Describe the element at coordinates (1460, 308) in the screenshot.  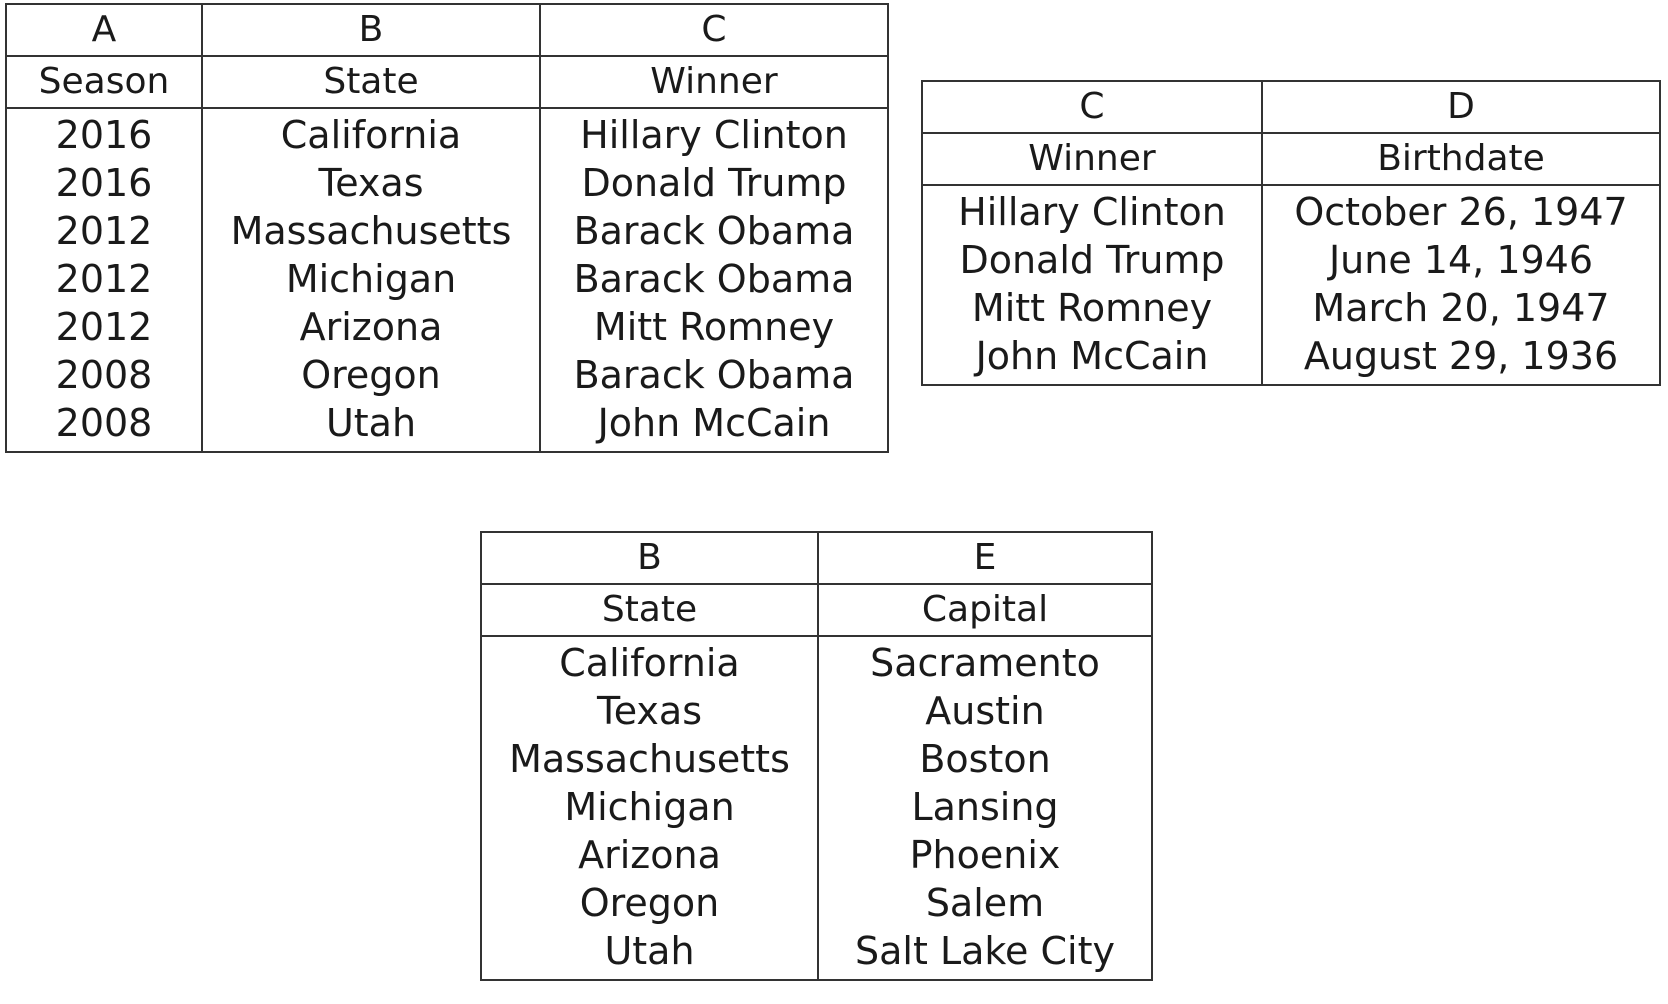
I see `table-cell: March 20, 1947` at that location.